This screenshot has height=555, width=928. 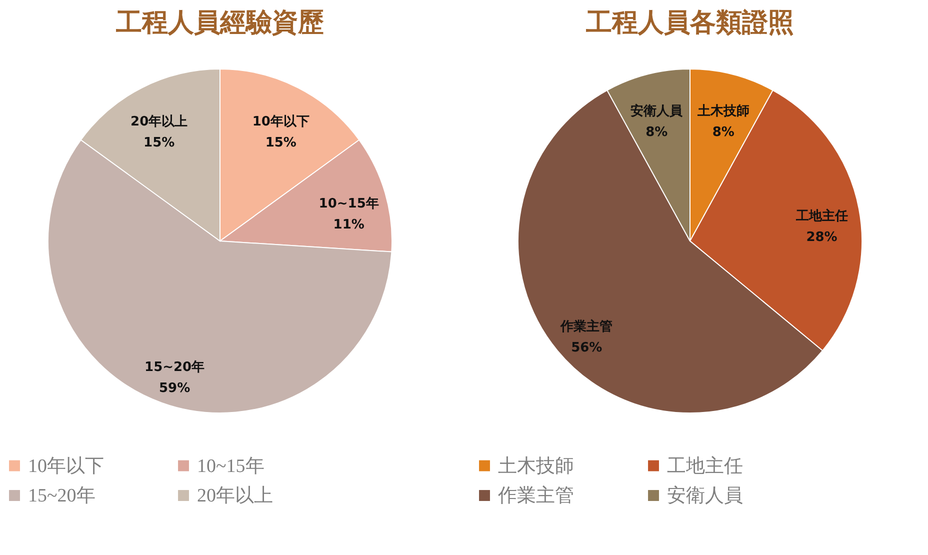 I want to click on legend-label: 20年以上, so click(x=235, y=496).